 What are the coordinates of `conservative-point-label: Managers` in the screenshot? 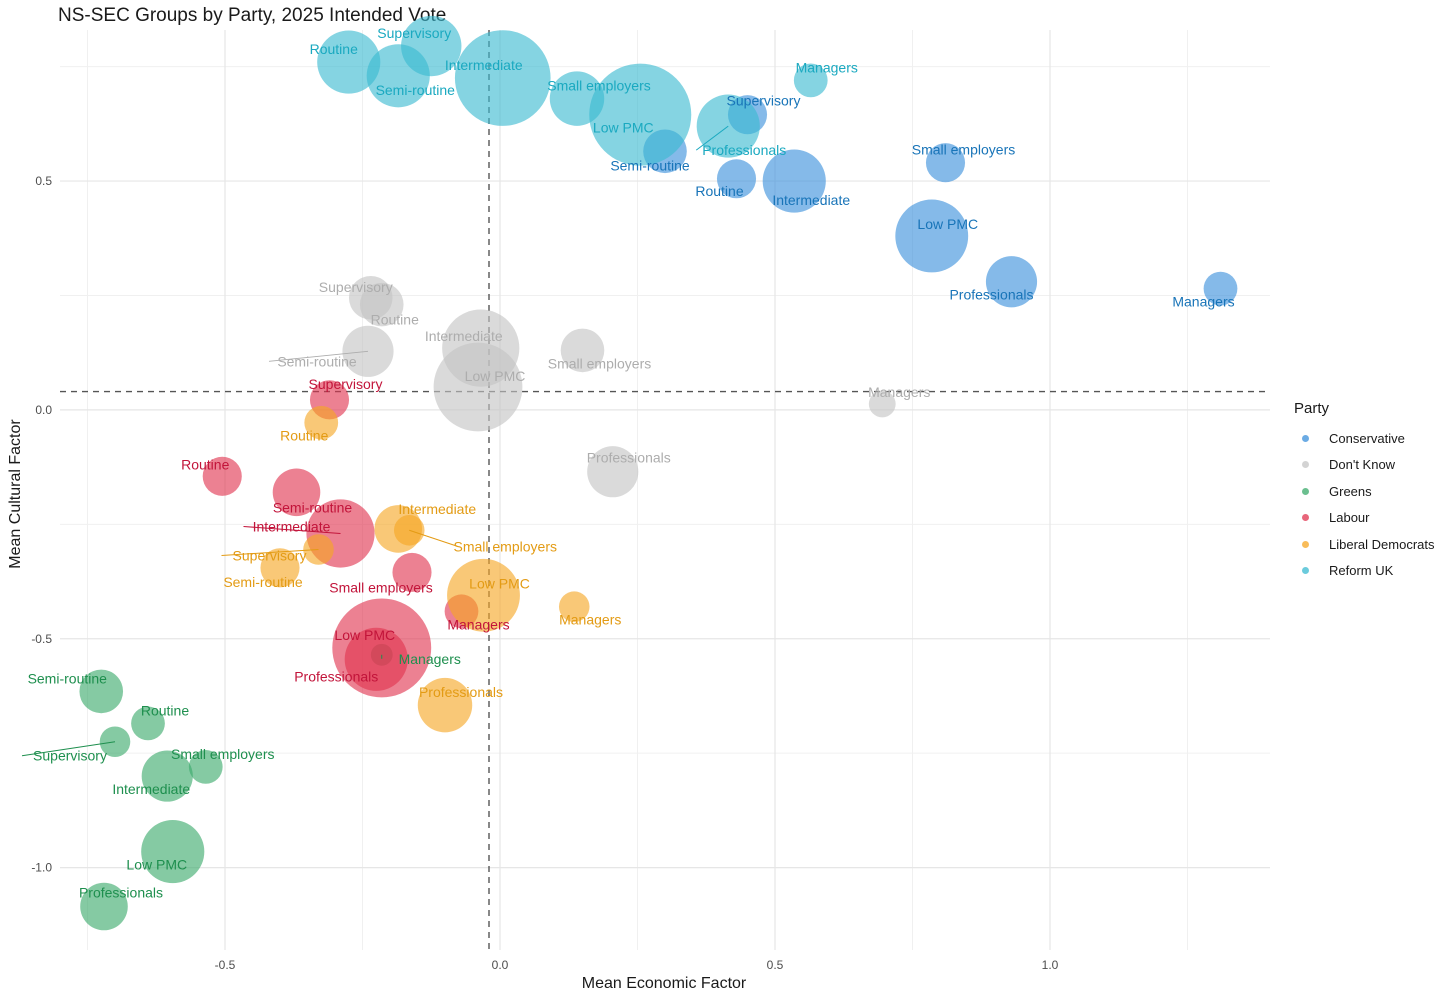 It's located at (1203, 302).